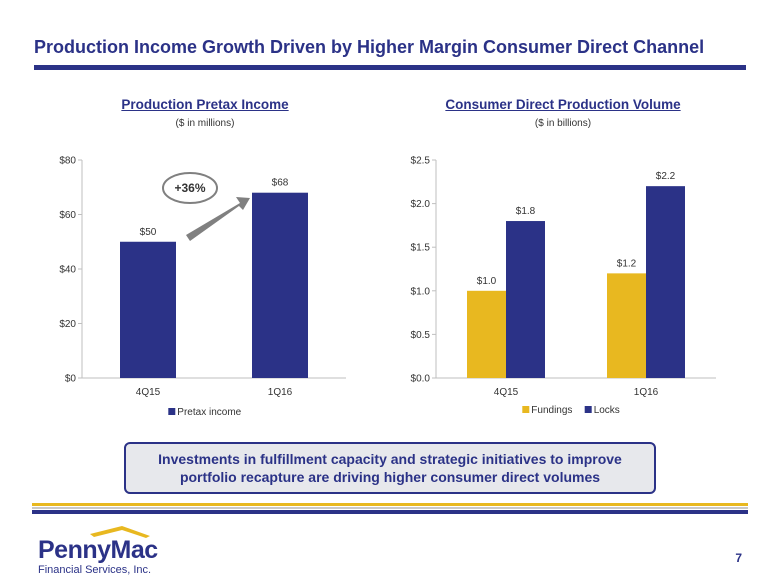 The image size is (780, 584). What do you see at coordinates (148, 309) in the screenshot?
I see `bar-pretax-income-4q15` at bounding box center [148, 309].